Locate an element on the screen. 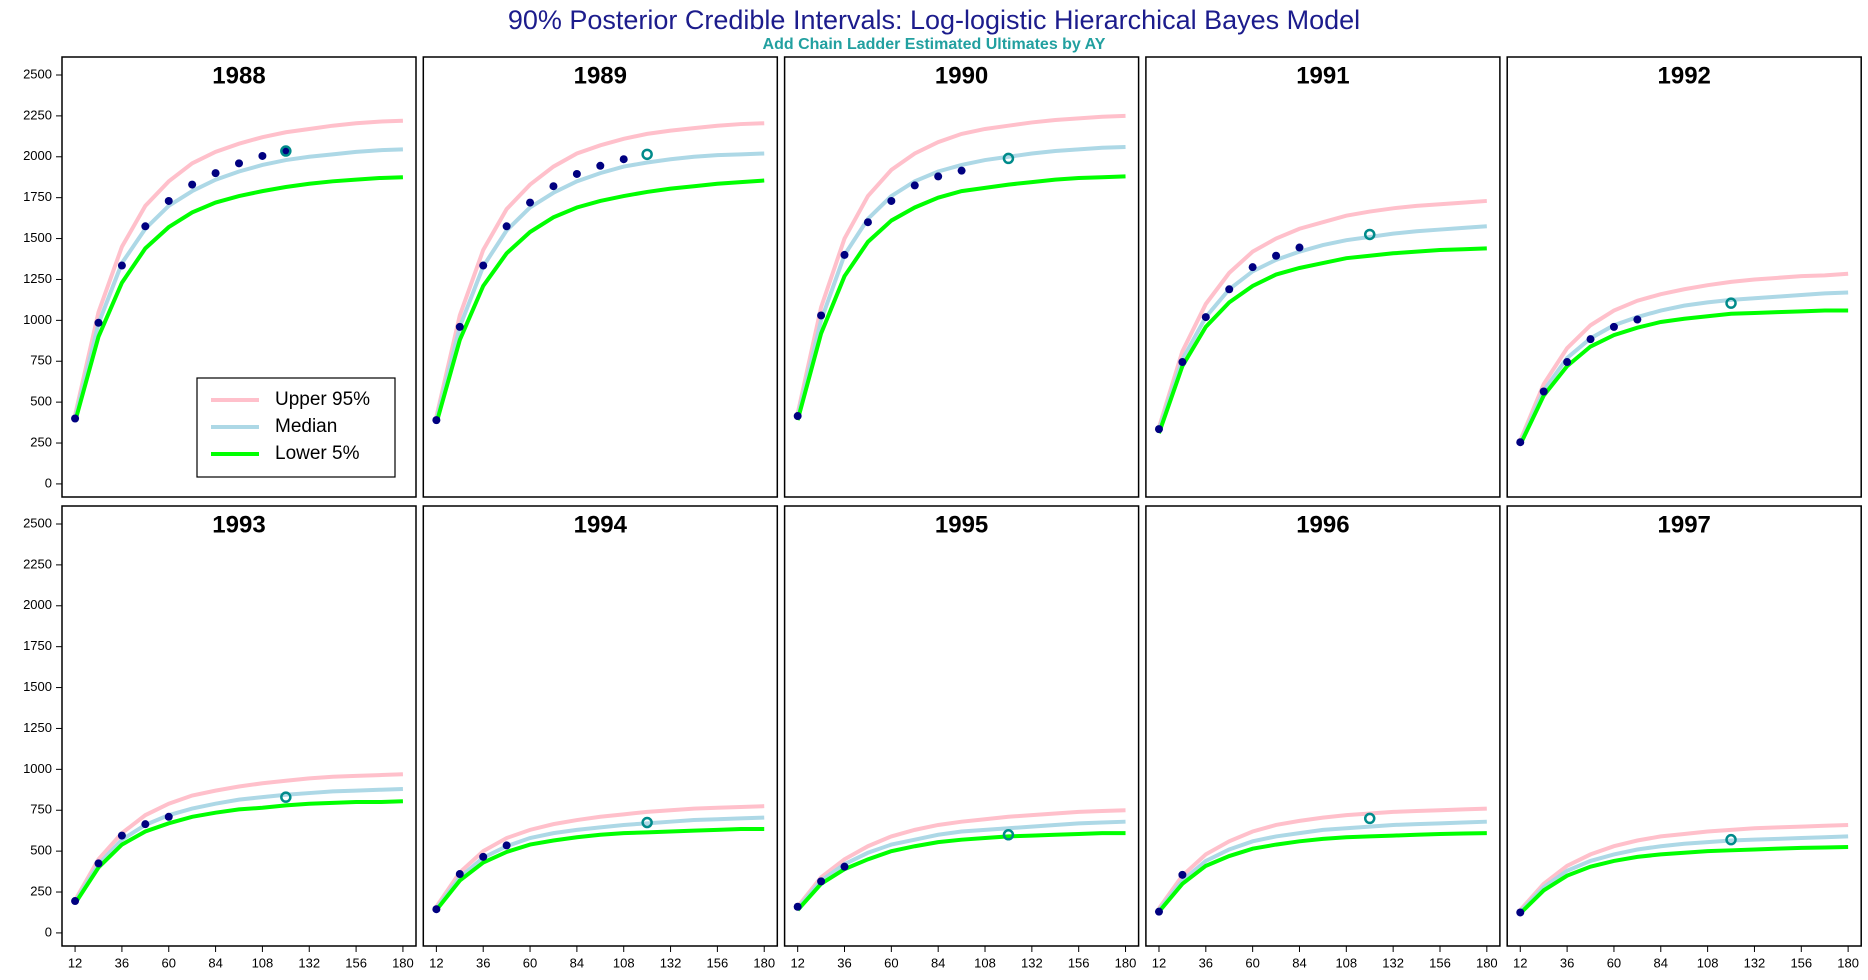 This screenshot has height=980, width=1868. panel-title: 1997 is located at coordinates (1684, 524).